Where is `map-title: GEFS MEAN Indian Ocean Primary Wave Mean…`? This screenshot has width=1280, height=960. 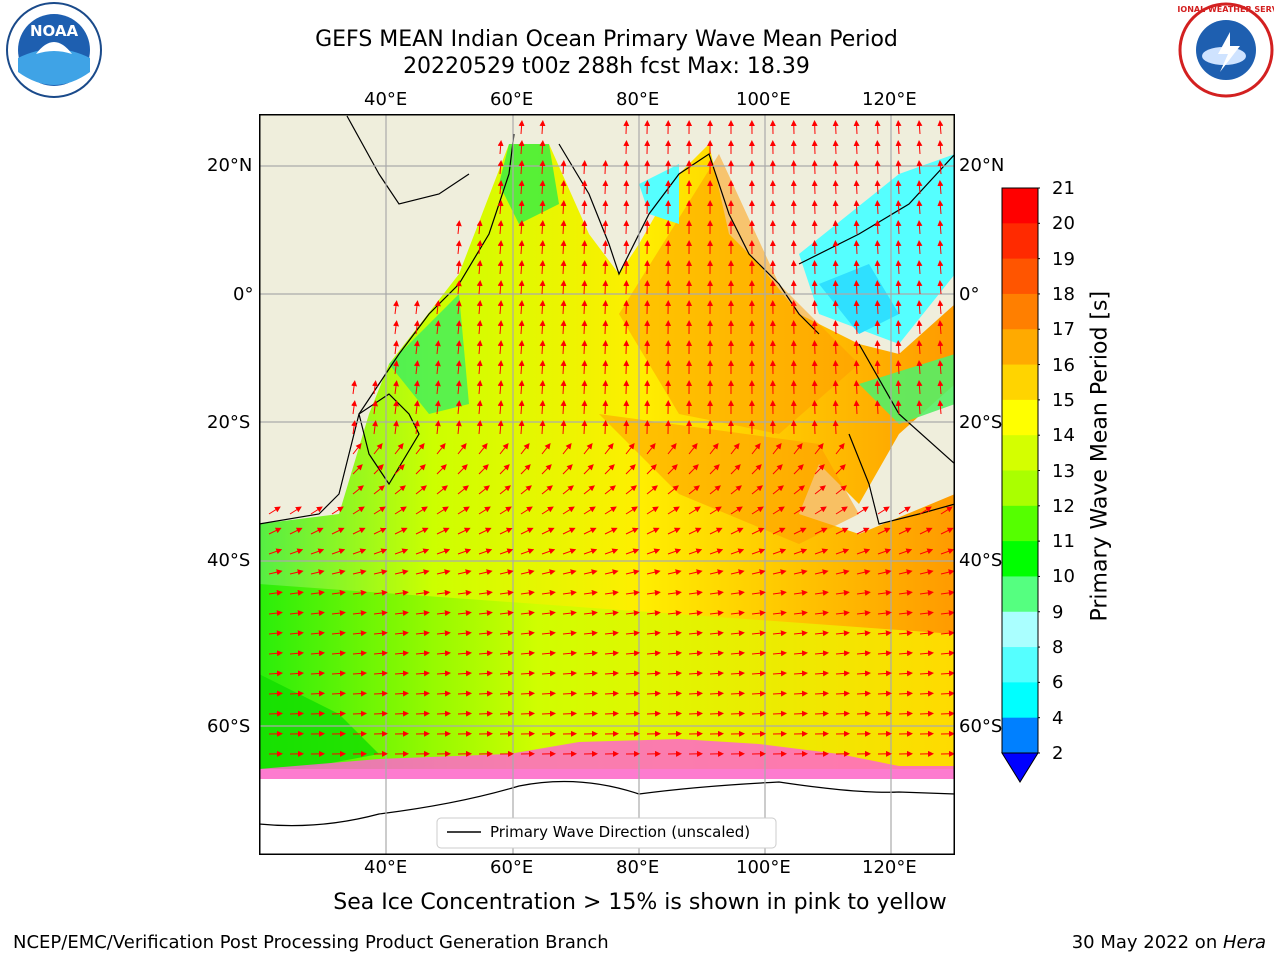
map-title: GEFS MEAN Indian Ocean Primary Wave Mean… is located at coordinates (606, 39).